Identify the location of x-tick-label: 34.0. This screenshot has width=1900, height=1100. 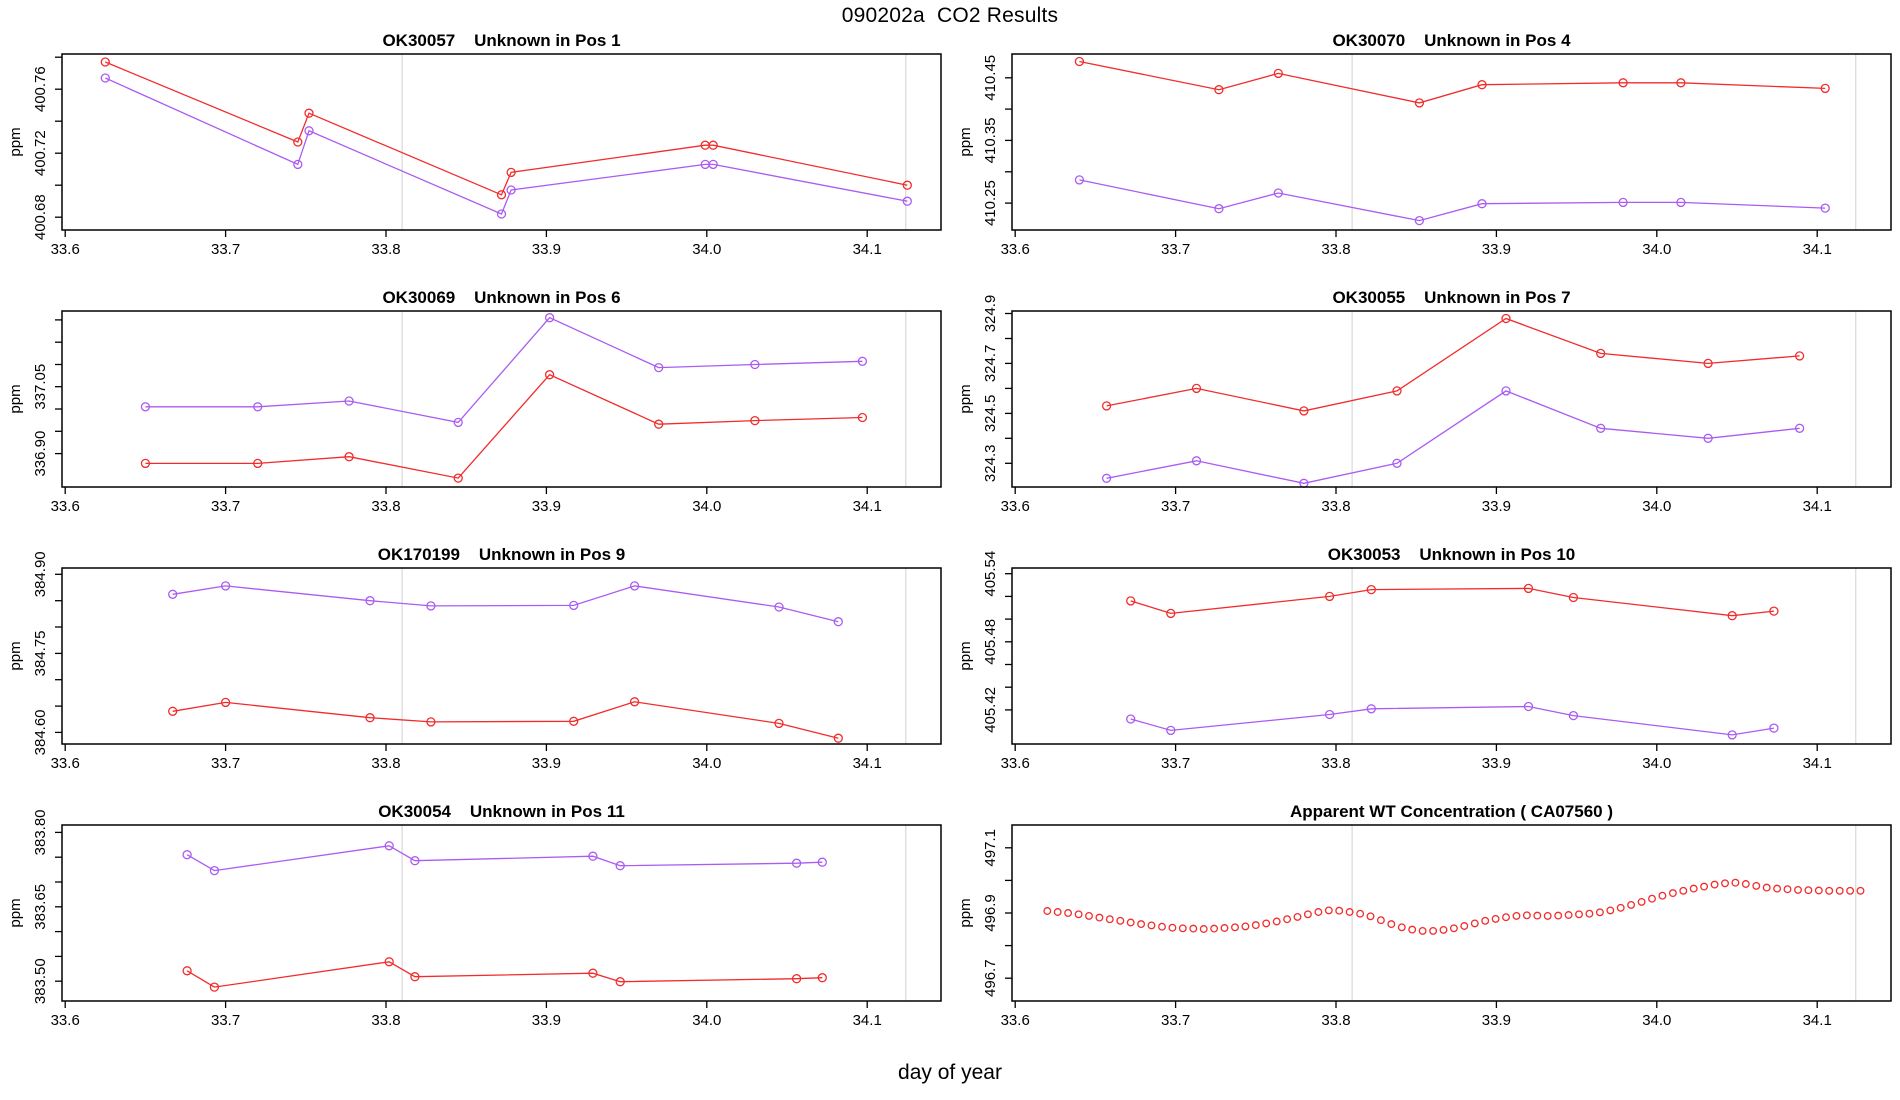
(1656, 506).